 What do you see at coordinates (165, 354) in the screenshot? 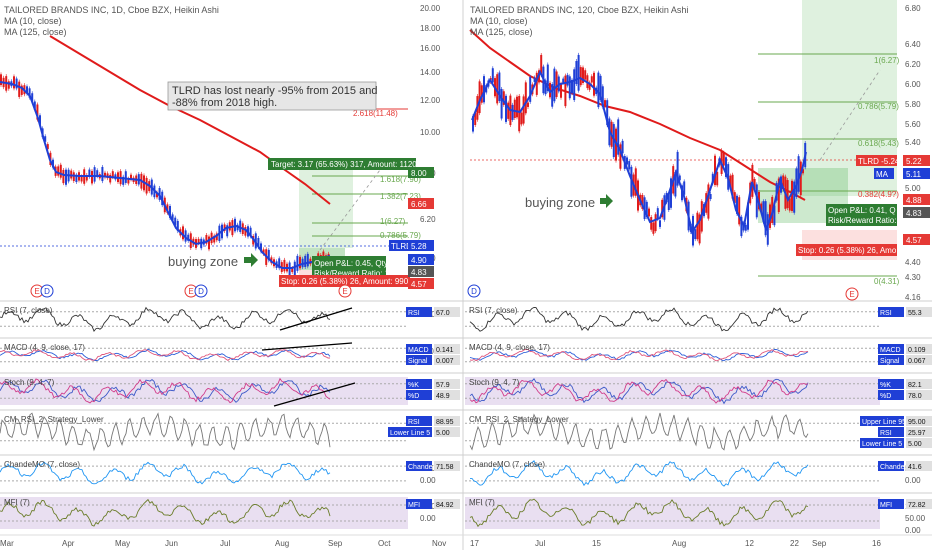
I see `left-macd-line` at bounding box center [165, 354].